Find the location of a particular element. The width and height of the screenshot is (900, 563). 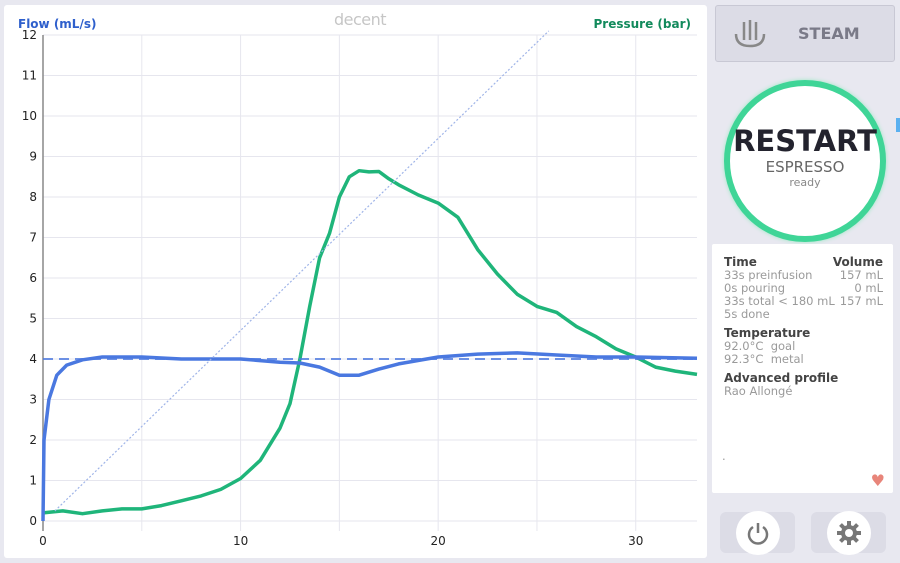

steam-button: STEAM is located at coordinates (805, 33).